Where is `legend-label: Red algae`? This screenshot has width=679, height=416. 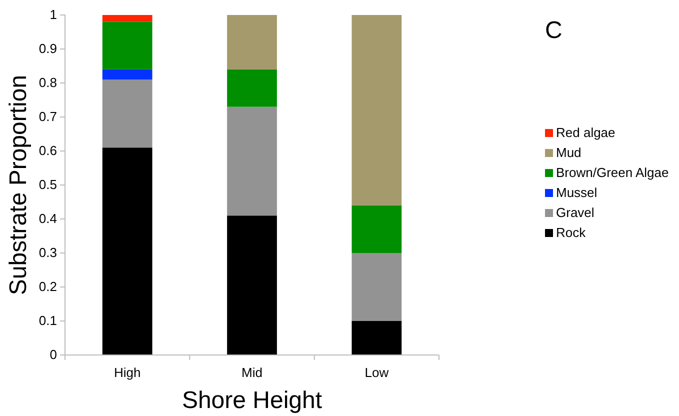
legend-label: Red algae is located at coordinates (586, 132).